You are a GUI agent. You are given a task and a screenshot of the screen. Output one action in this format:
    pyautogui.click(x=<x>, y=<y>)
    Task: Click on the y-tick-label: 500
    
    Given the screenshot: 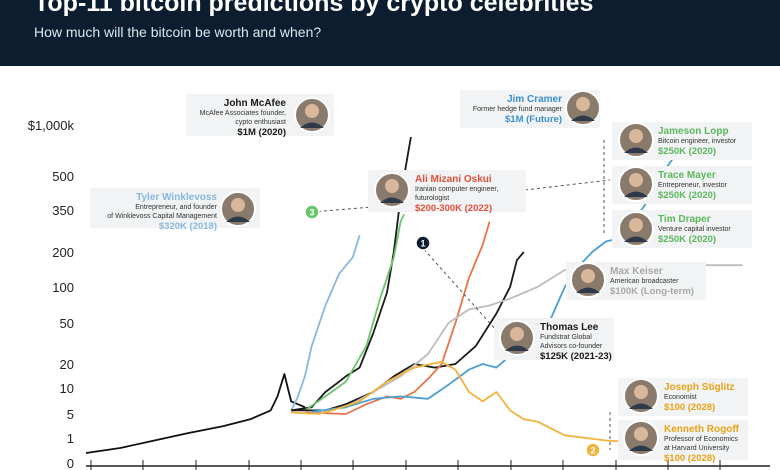 What is the action you would take?
    pyautogui.click(x=63, y=176)
    